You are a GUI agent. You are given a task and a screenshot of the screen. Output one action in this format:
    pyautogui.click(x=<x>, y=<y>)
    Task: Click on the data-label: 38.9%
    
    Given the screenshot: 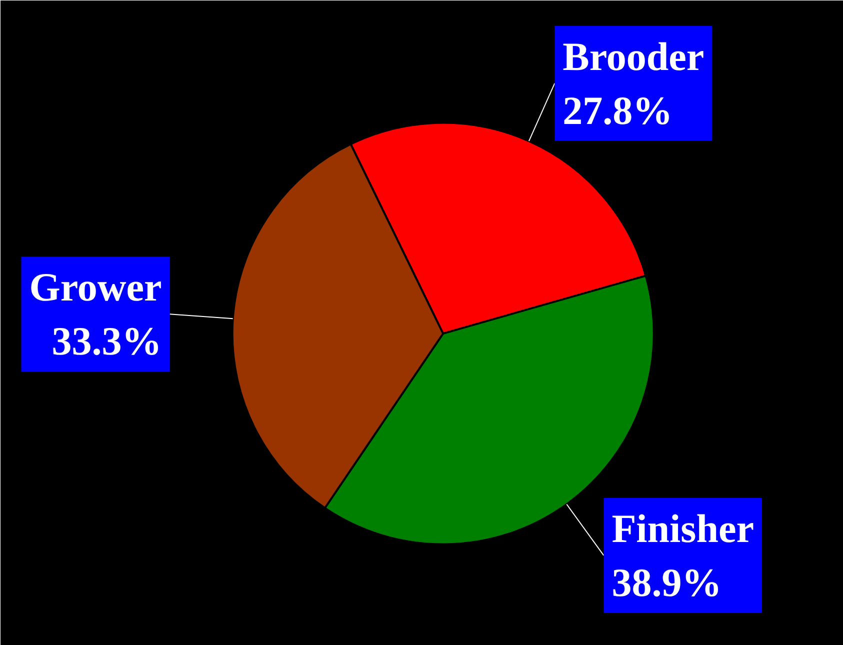 What is the action you would take?
    pyautogui.click(x=667, y=582)
    